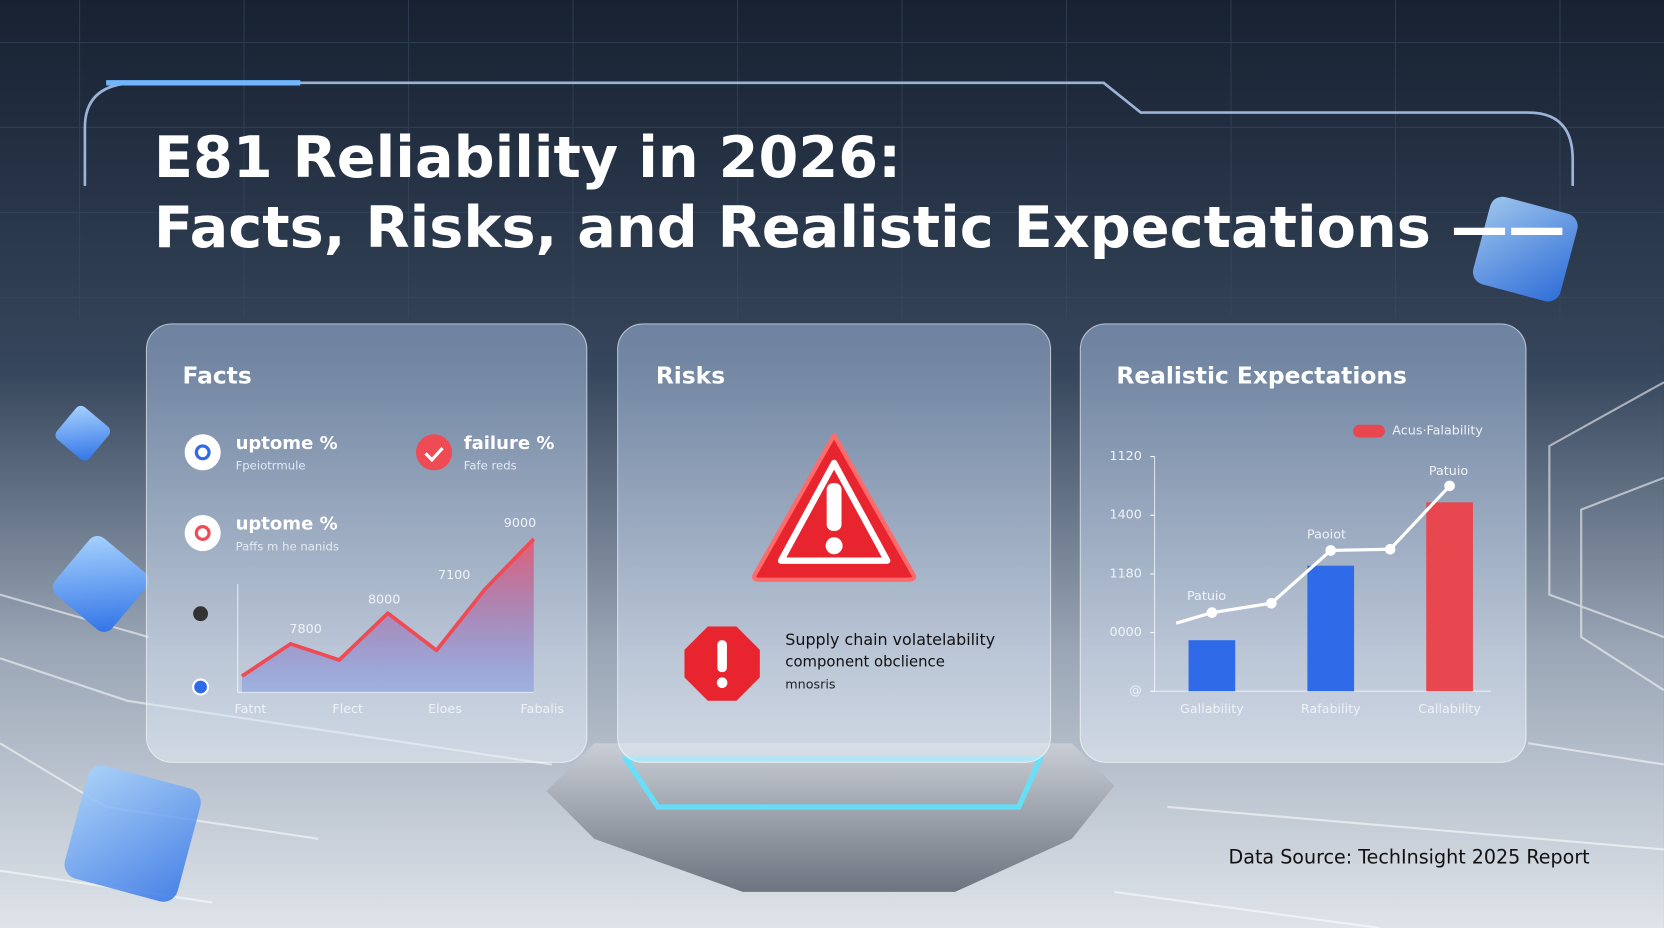 The height and width of the screenshot is (928, 1664). I want to click on data-source: Data Source: TechInsight 2025 Report, so click(1410, 856).